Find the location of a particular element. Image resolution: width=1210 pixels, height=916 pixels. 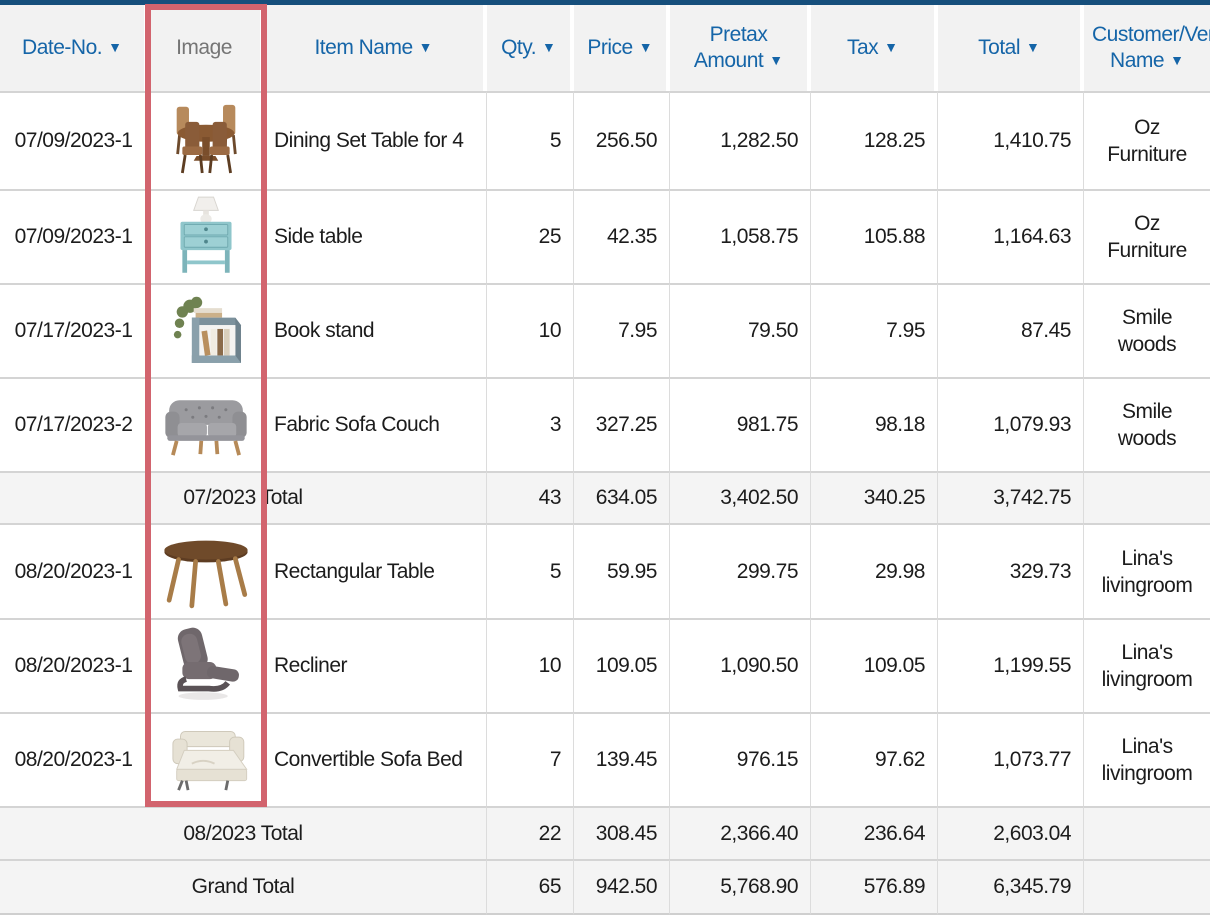

column-header-qty: Qty. ▼ is located at coordinates (530, 48).